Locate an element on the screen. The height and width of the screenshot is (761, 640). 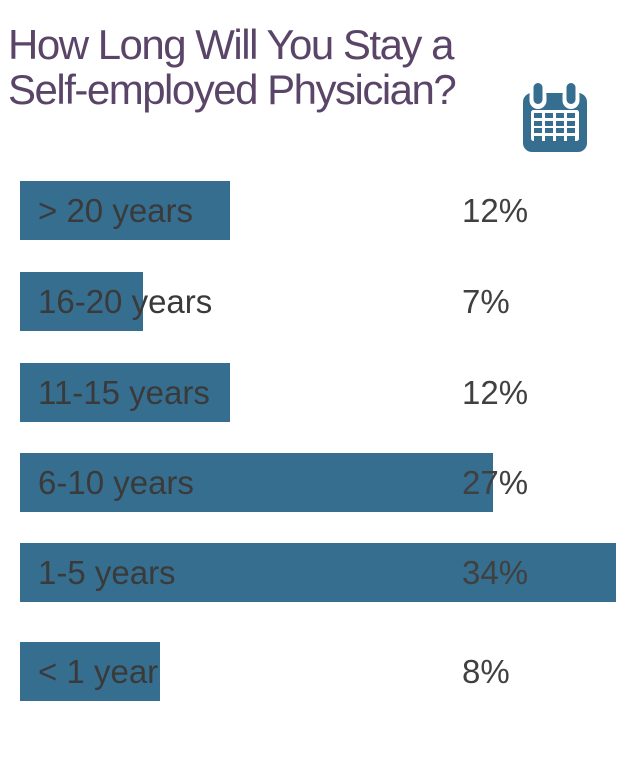
value-label: 7% is located at coordinates (486, 301).